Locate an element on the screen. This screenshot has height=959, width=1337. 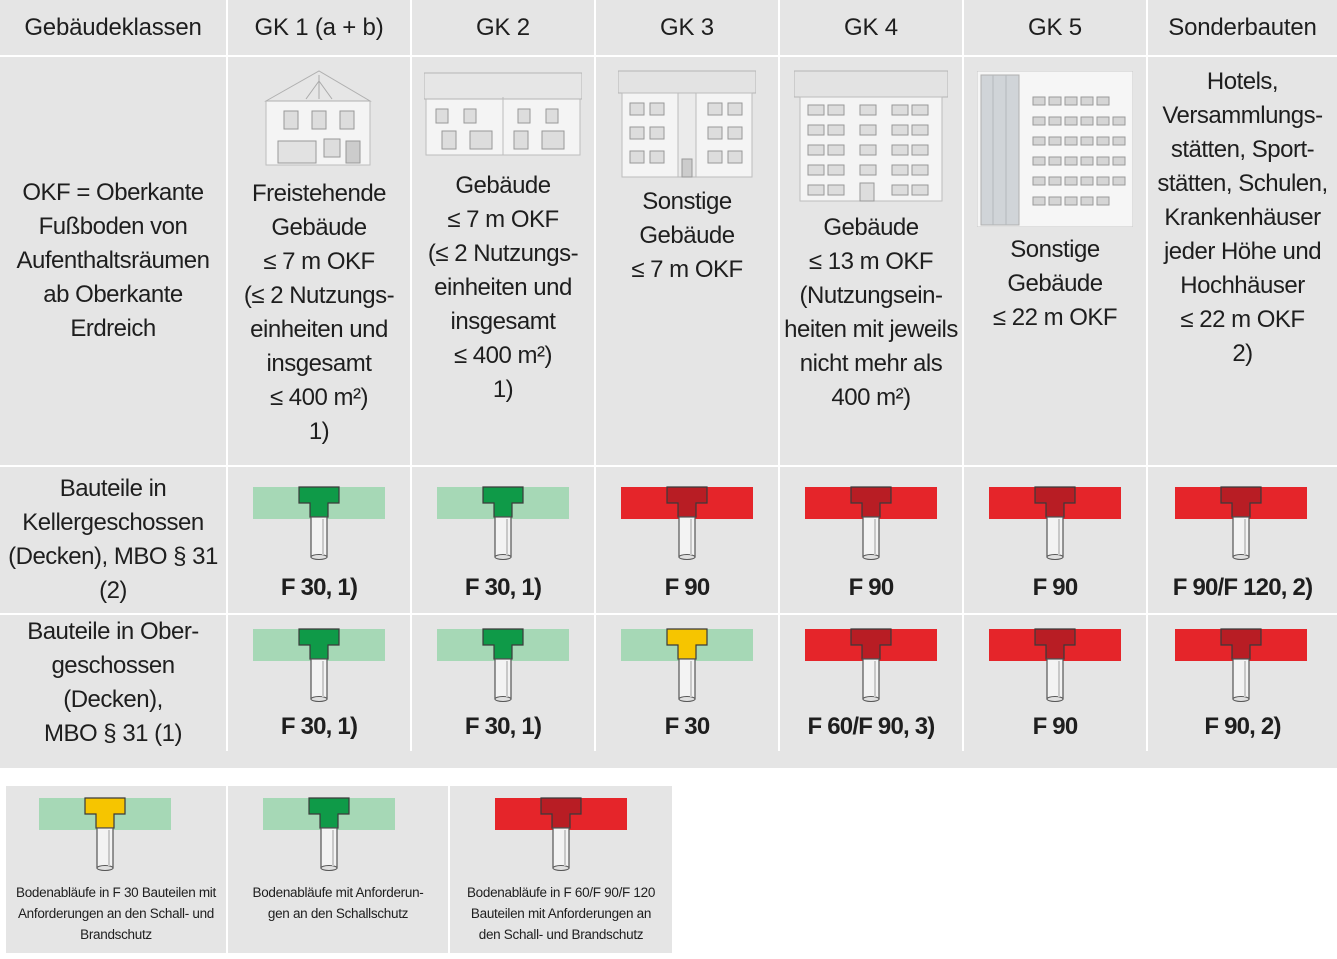
upper-value-gk1: F 30, 1) is located at coordinates (319, 726).